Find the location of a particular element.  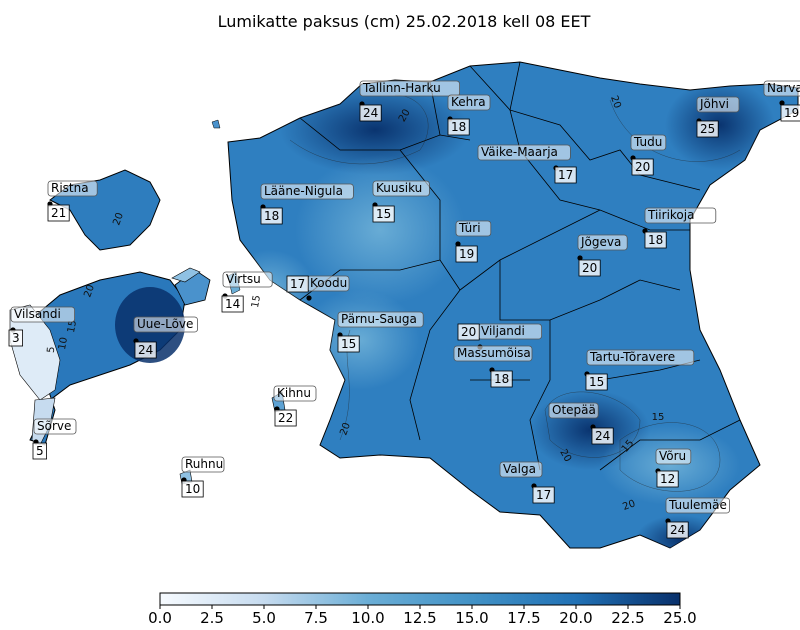

station-narva: Narva 19 is located at coordinates (781, 101).